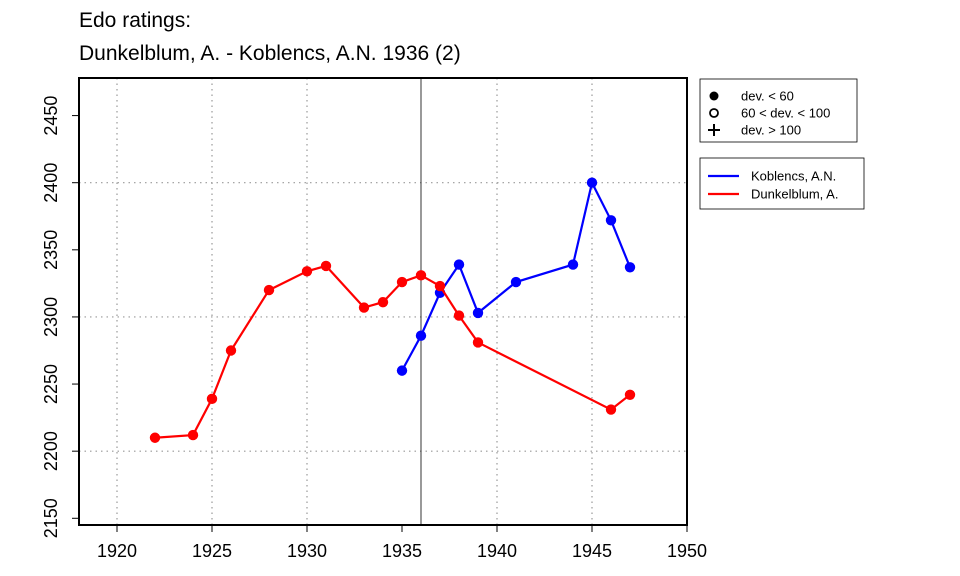 This screenshot has height=576, width=960. I want to click on x-tick-label: 1930, so click(307, 551).